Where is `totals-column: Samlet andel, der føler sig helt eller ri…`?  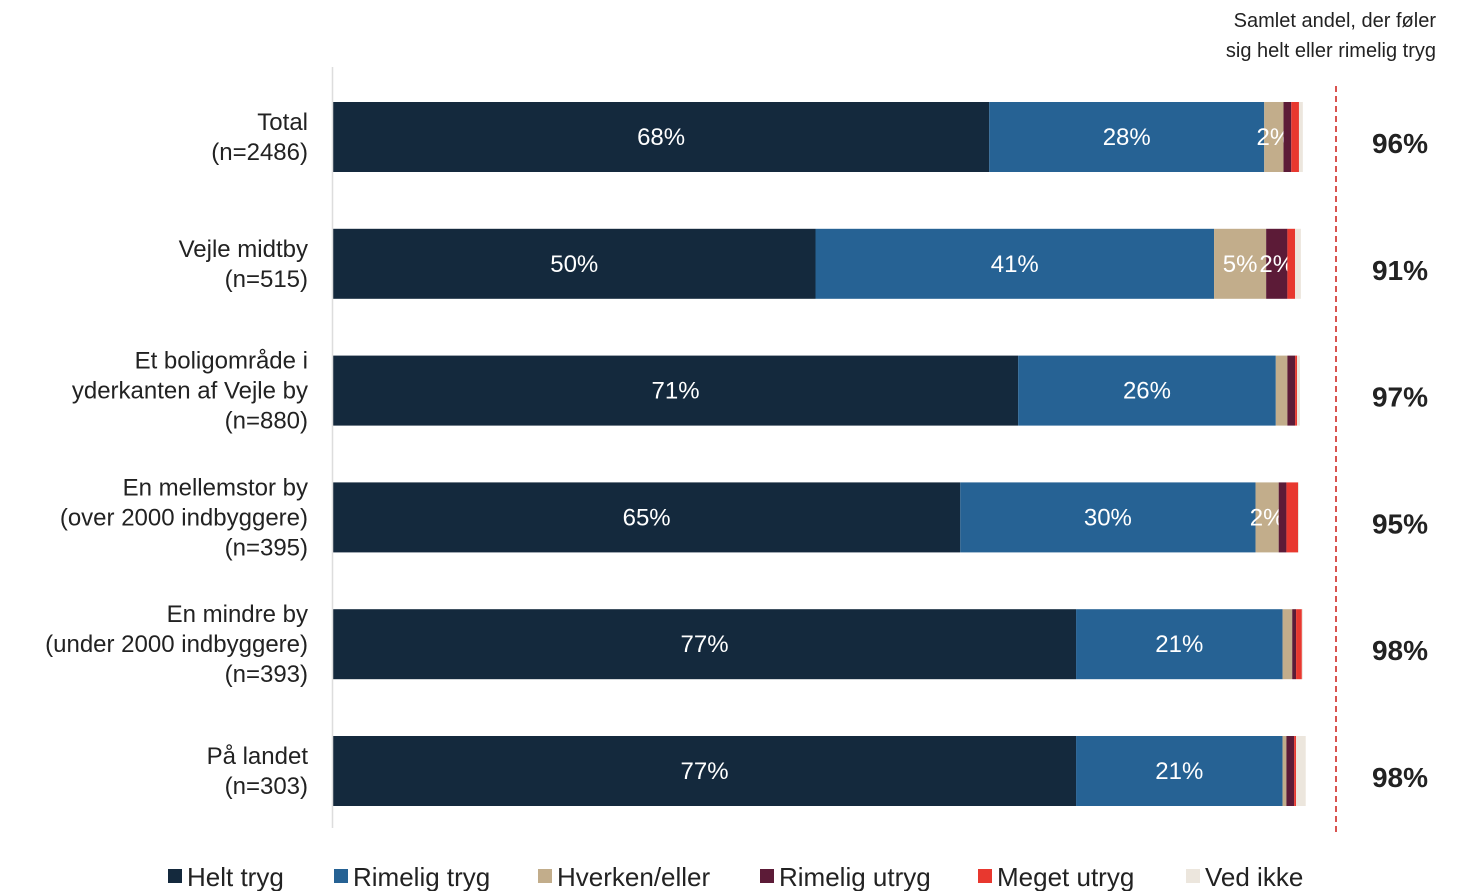
totals-column: Samlet andel, der føler sig helt eller ri… is located at coordinates (1331, 422).